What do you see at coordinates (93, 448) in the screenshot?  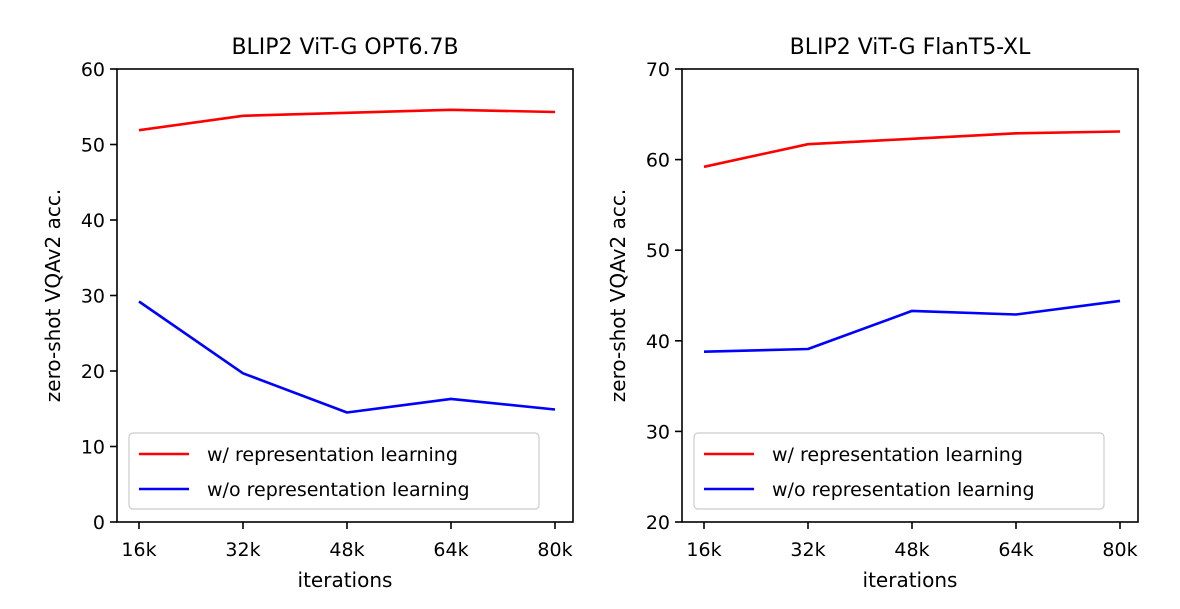 I see `y-tick-label: 10` at bounding box center [93, 448].